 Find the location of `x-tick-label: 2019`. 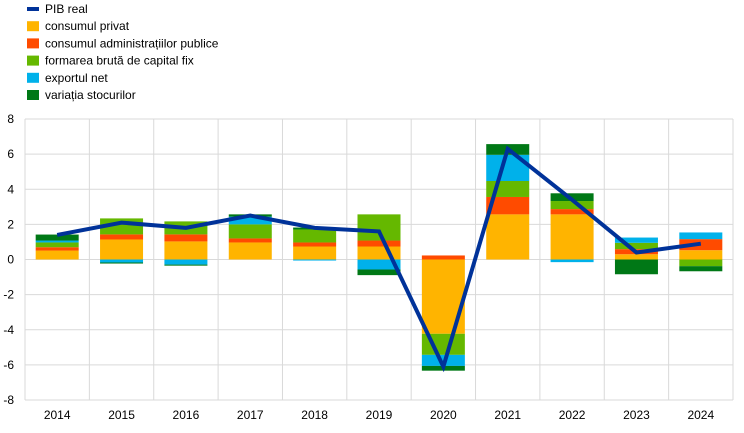

x-tick-label: 2019 is located at coordinates (379, 415).